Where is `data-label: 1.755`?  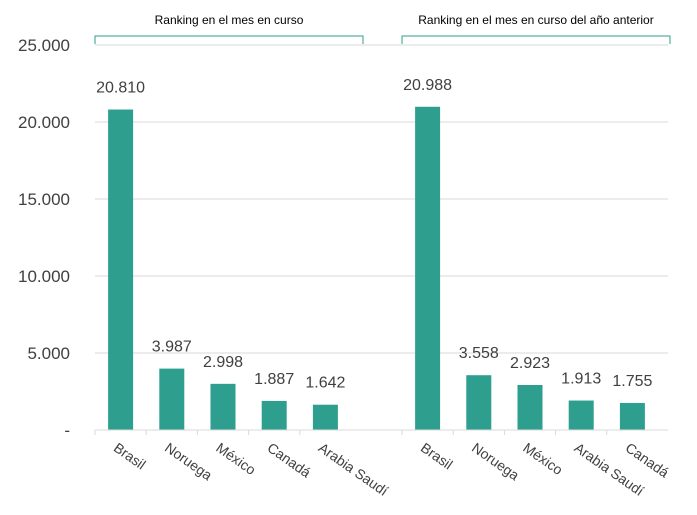 data-label: 1.755 is located at coordinates (632, 381).